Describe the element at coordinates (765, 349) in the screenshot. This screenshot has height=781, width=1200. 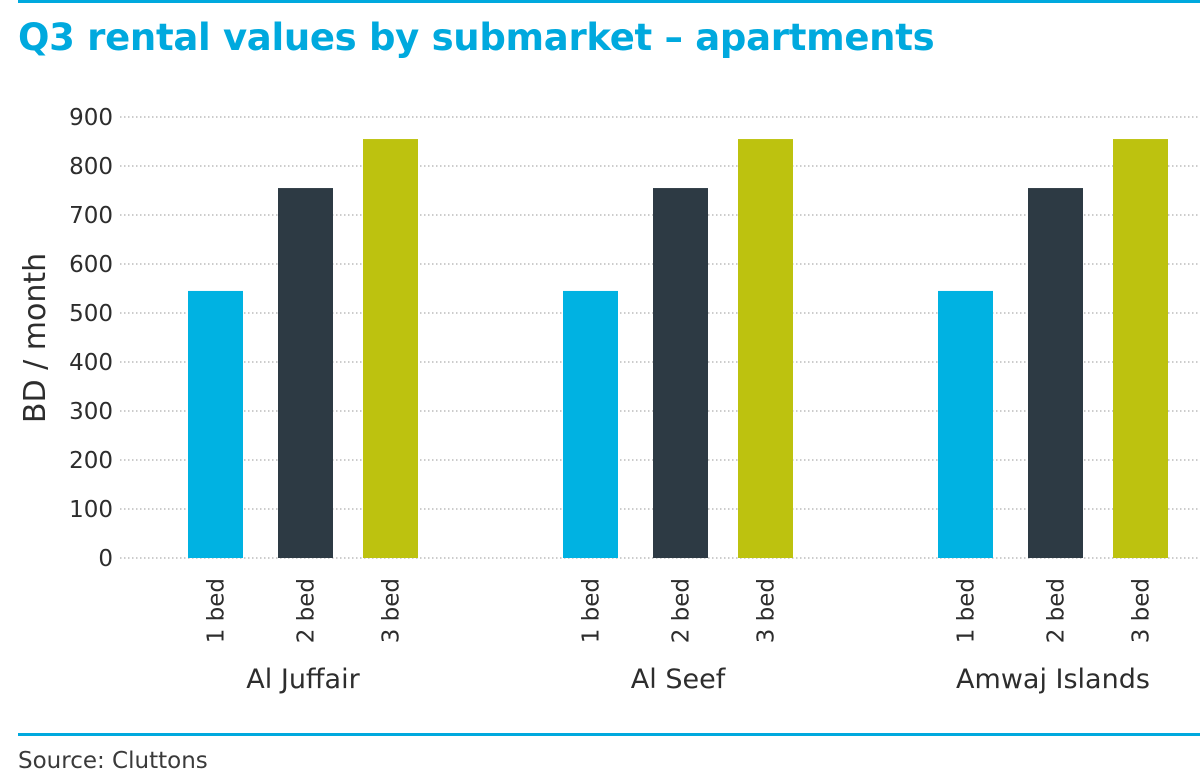
I see `bar-3-bed-al-seef` at that location.